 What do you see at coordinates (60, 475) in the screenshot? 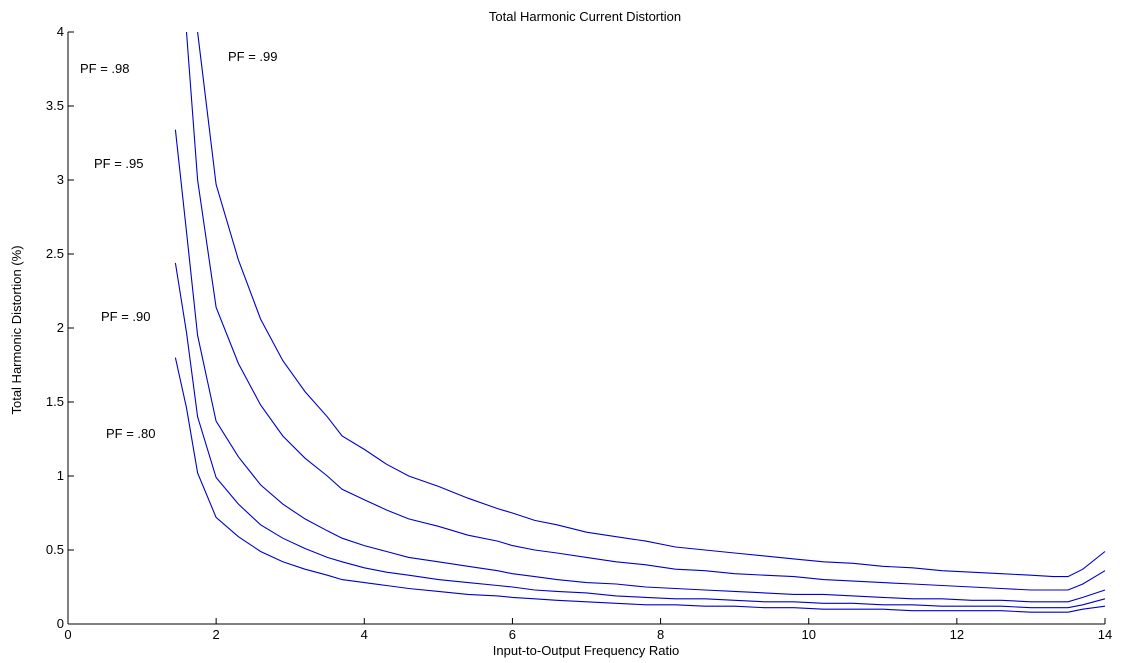
I see `y-tick-label: 1` at bounding box center [60, 475].